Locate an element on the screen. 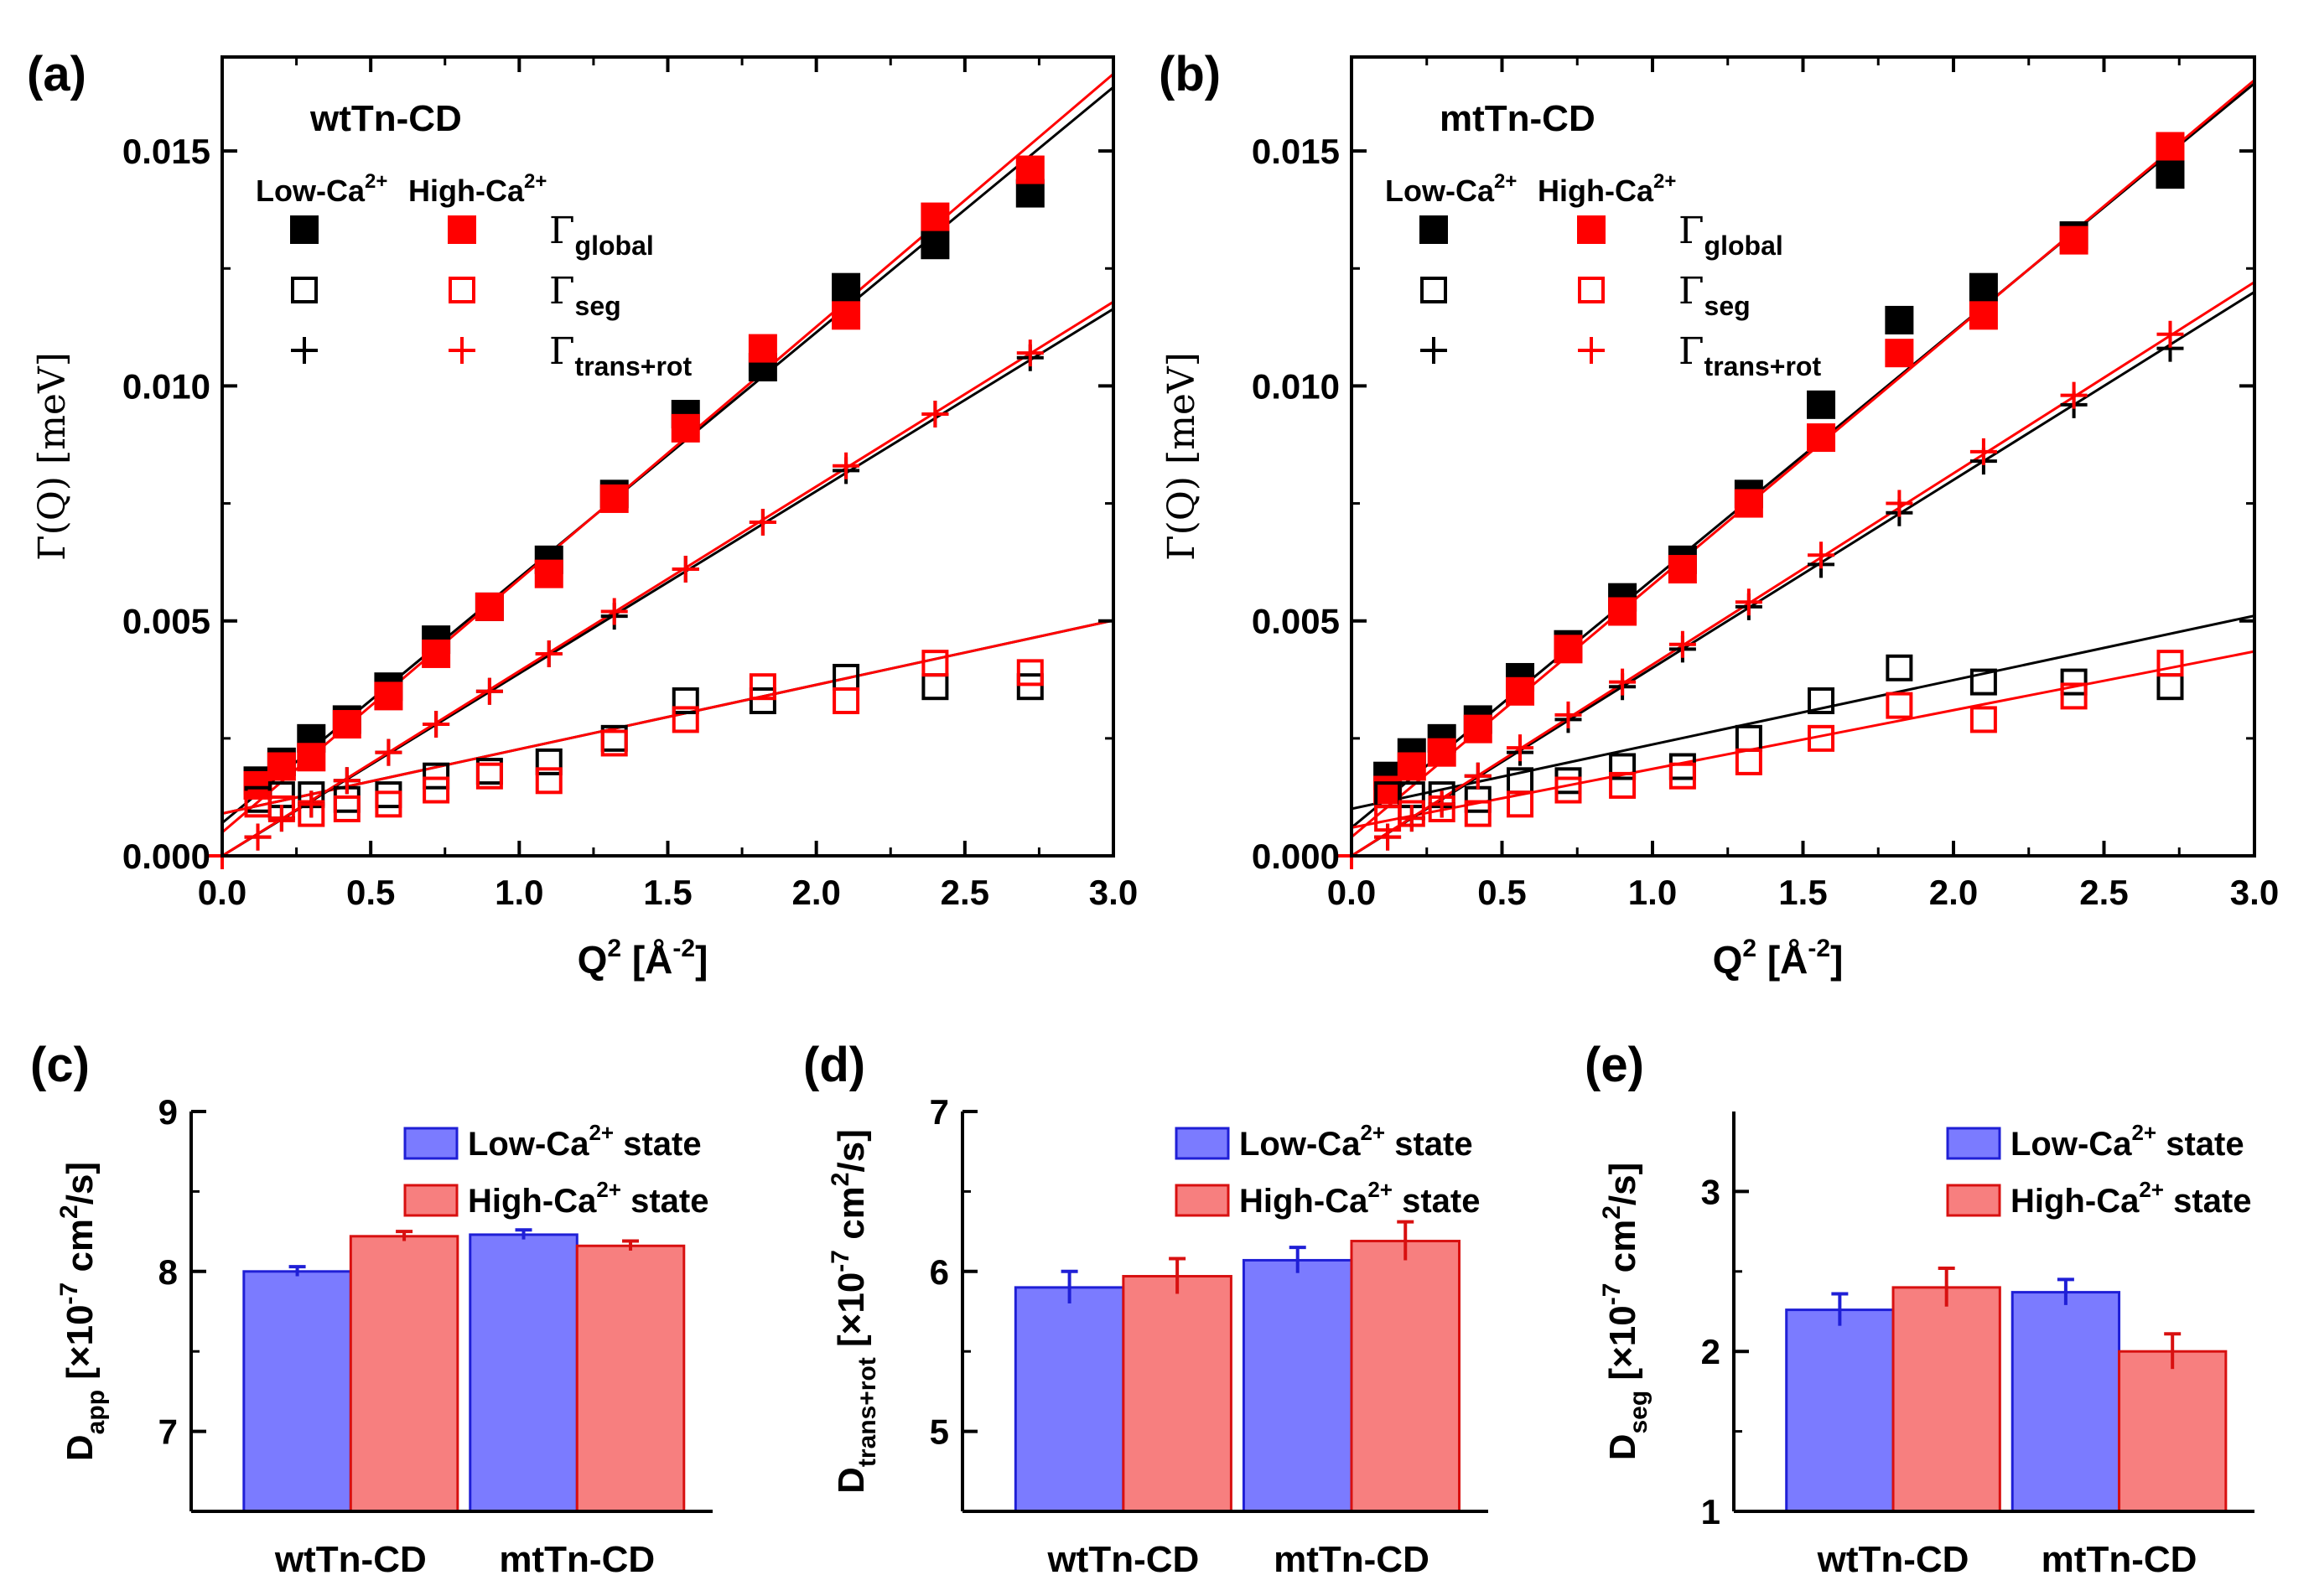 The width and height of the screenshot is (2314, 1596). panel-label: (e) is located at coordinates (1614, 1065).